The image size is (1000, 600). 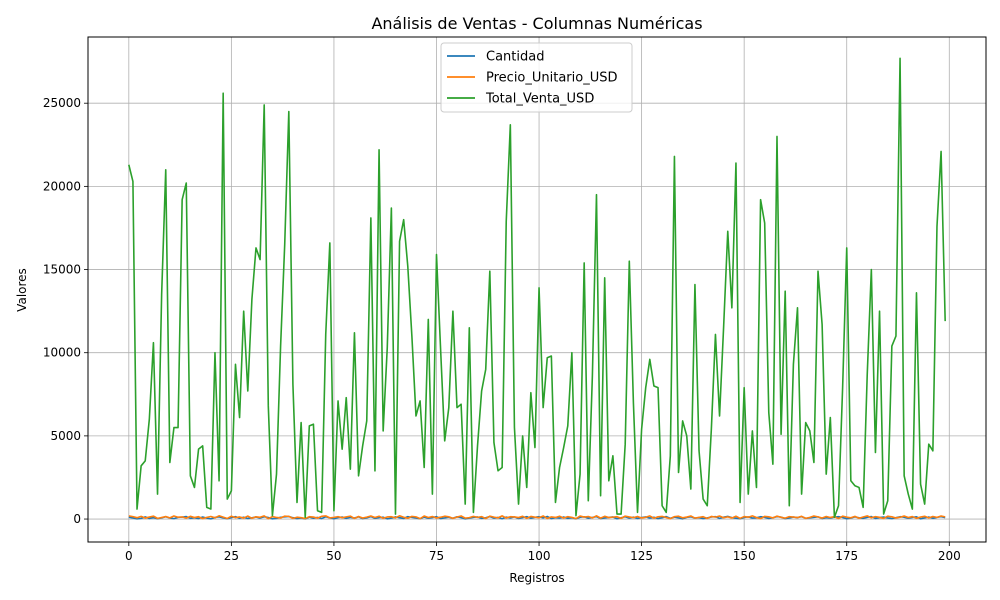 What do you see at coordinates (129, 556) in the screenshot?
I see `x-tick-label: 0` at bounding box center [129, 556].